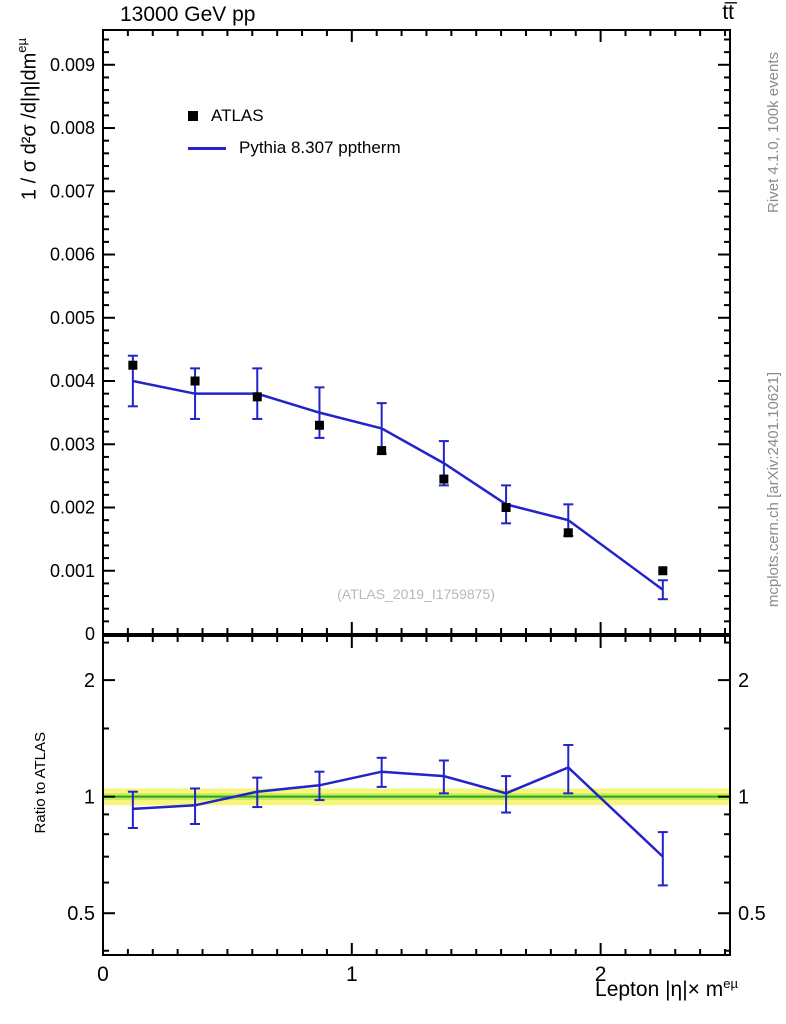 The width and height of the screenshot is (786, 1024). I want to click on atlas-marker-icon, so click(193, 116).